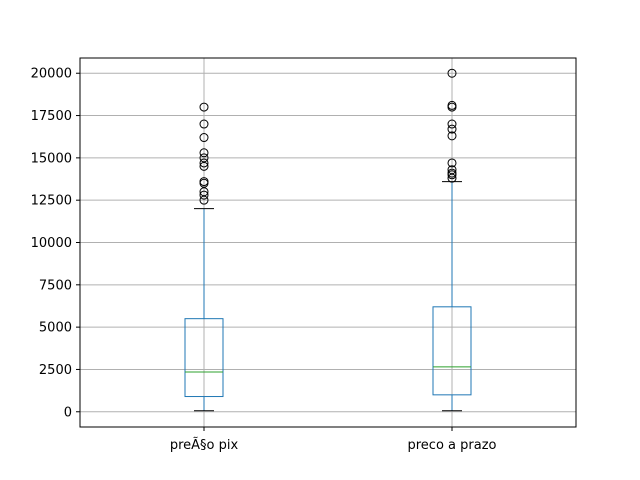  What do you see at coordinates (452, 445) in the screenshot?
I see `x-tick-label: preco a prazo` at bounding box center [452, 445].